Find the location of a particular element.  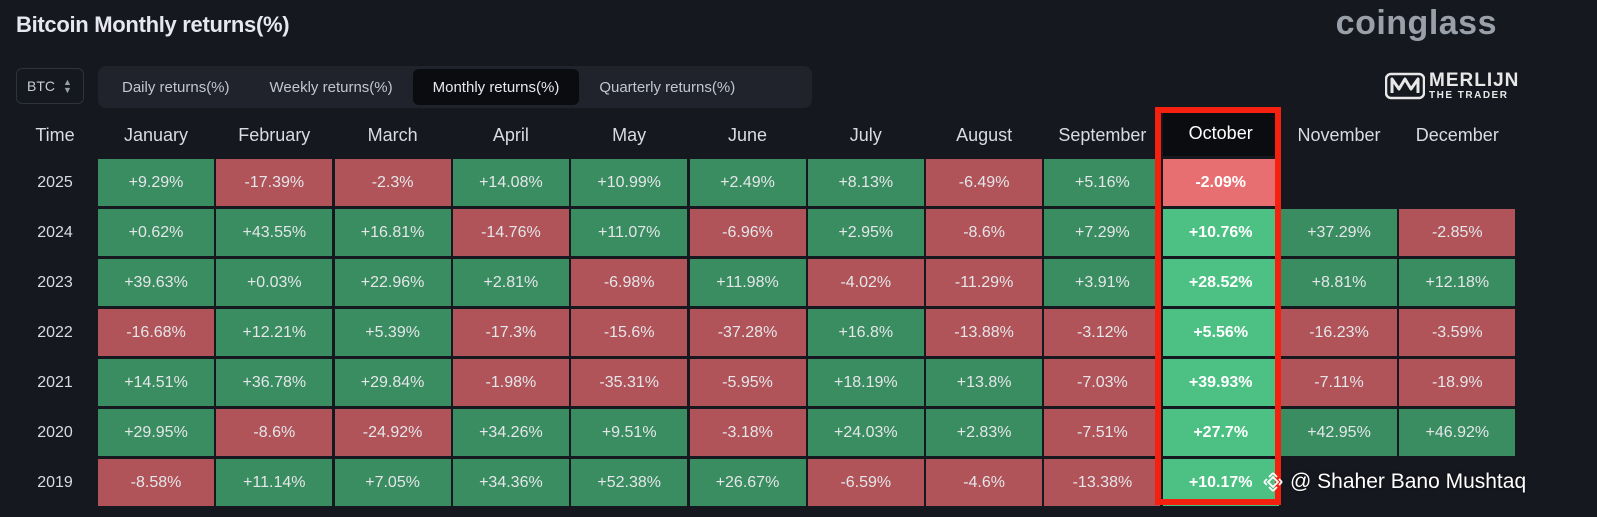

return-cell: -15.6% is located at coordinates (629, 332).